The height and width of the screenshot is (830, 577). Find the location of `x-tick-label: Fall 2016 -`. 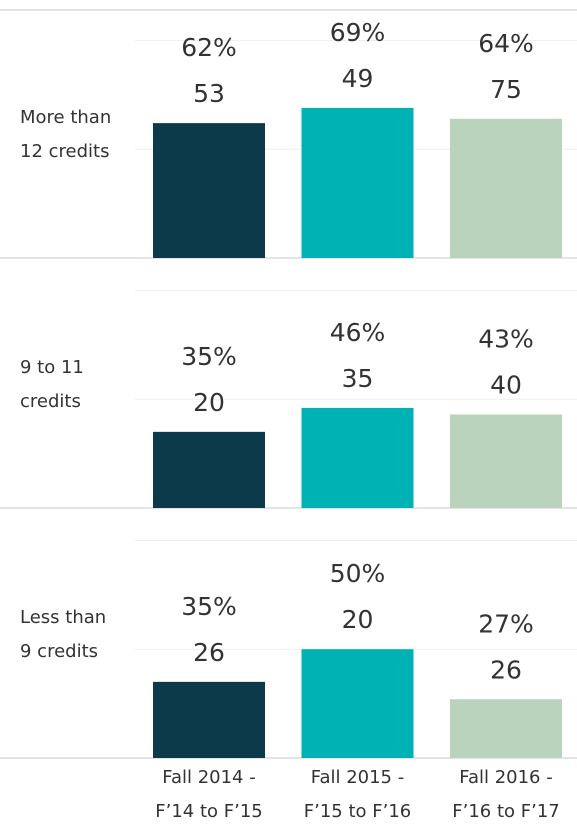

x-tick-label: Fall 2016 - is located at coordinates (505, 777).